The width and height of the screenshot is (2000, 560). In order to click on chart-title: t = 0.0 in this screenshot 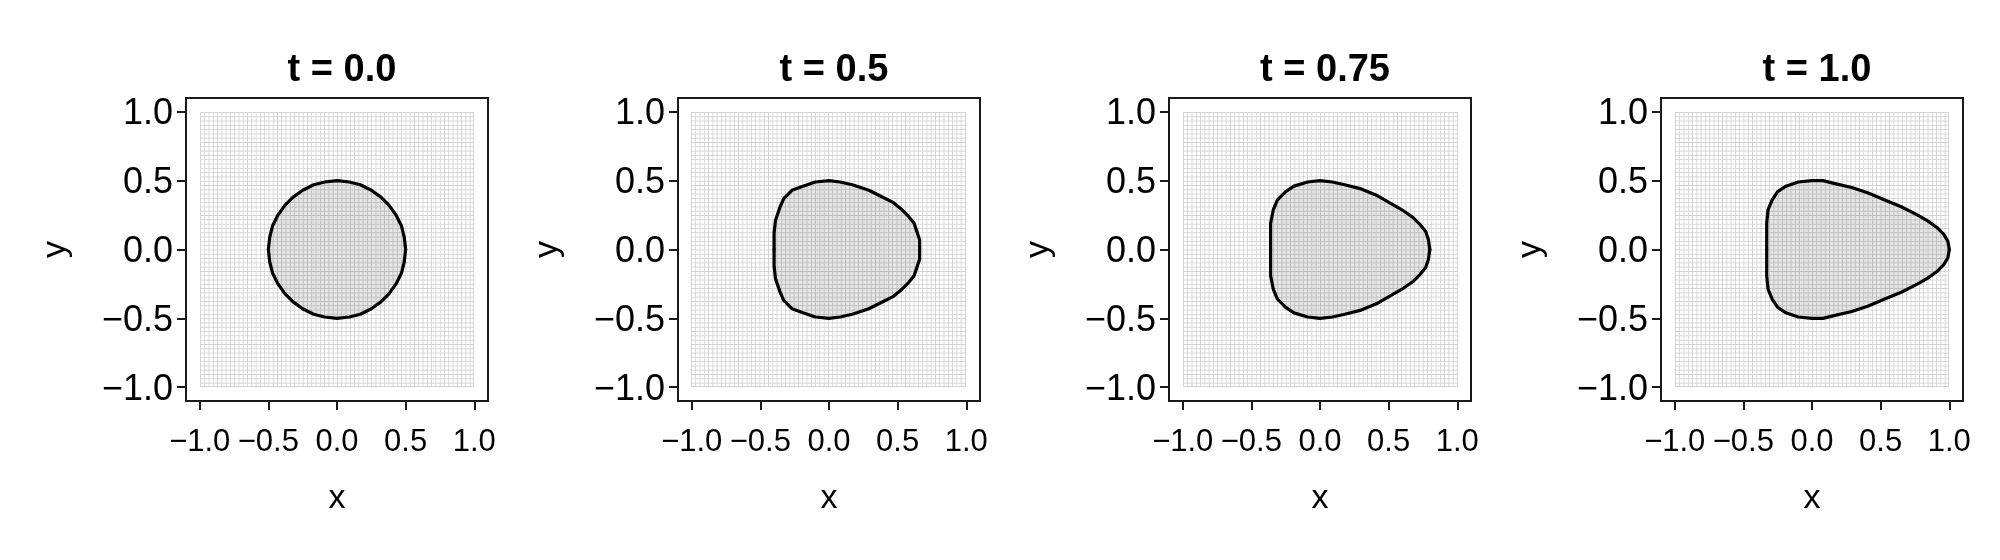, I will do `click(342, 68)`.